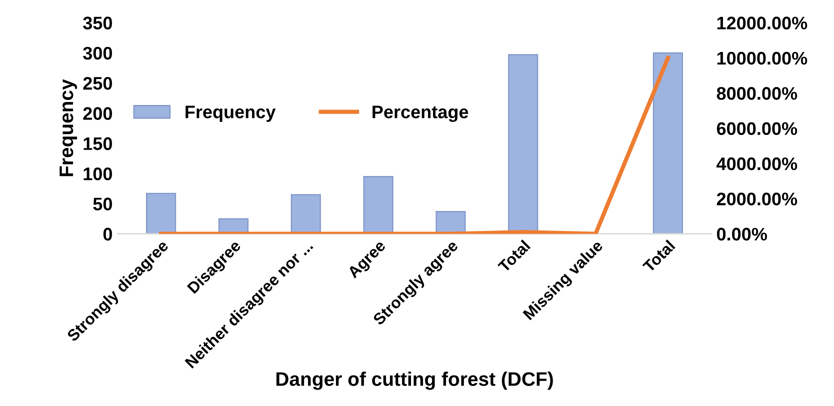  Describe the element at coordinates (97, 113) in the screenshot. I see `y-tick-label: 200` at that location.